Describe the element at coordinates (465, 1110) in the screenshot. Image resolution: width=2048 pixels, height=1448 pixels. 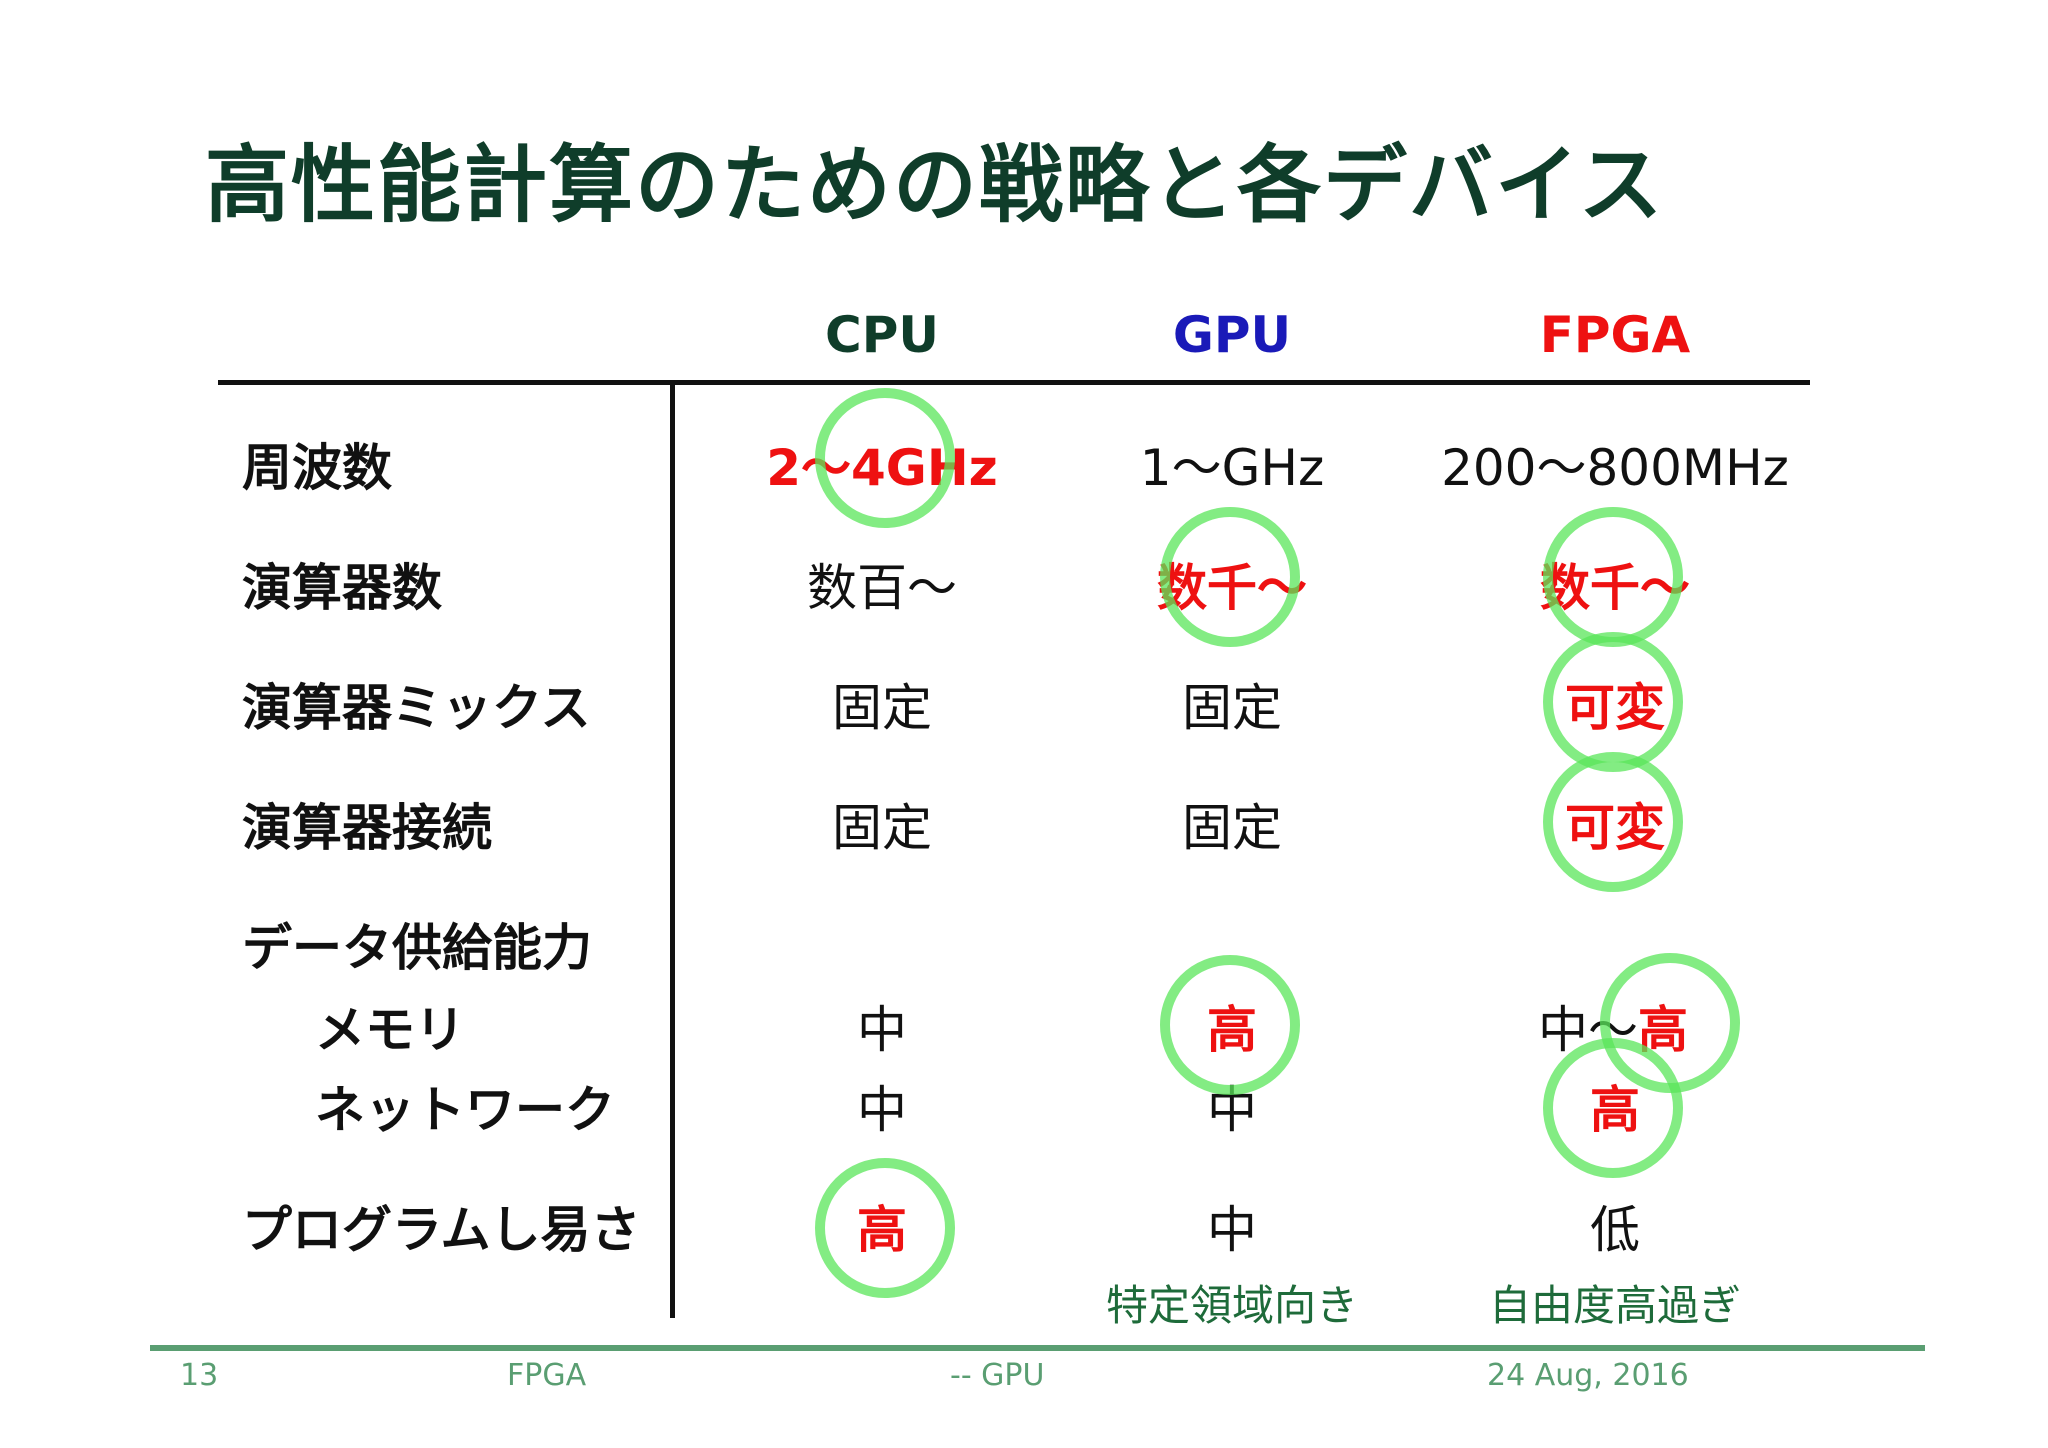
I see `row-label-network: ネットワーク` at that location.